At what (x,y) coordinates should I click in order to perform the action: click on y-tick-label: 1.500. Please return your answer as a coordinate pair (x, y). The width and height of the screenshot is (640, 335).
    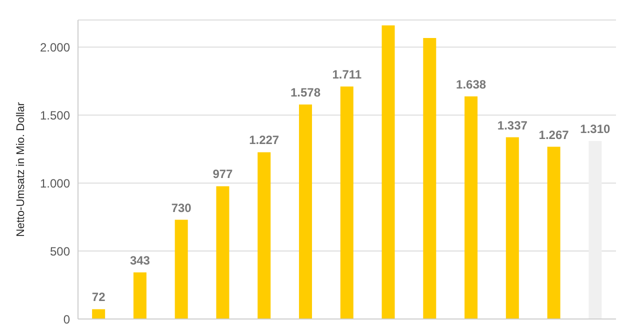
    Looking at the image, I should click on (55, 115).